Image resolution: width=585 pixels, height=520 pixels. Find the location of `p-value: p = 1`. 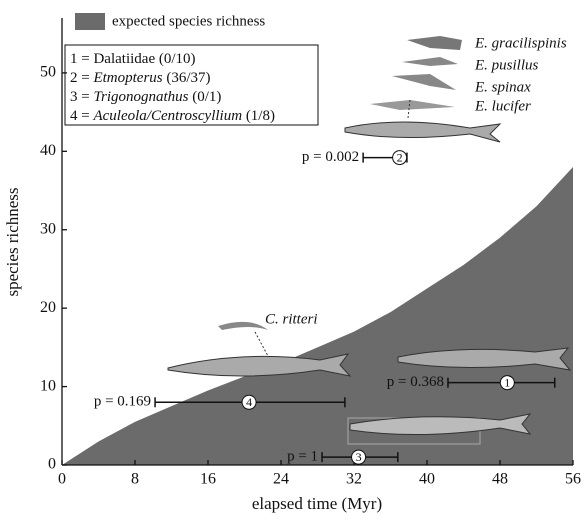

p-value: p = 1 is located at coordinates (302, 457).